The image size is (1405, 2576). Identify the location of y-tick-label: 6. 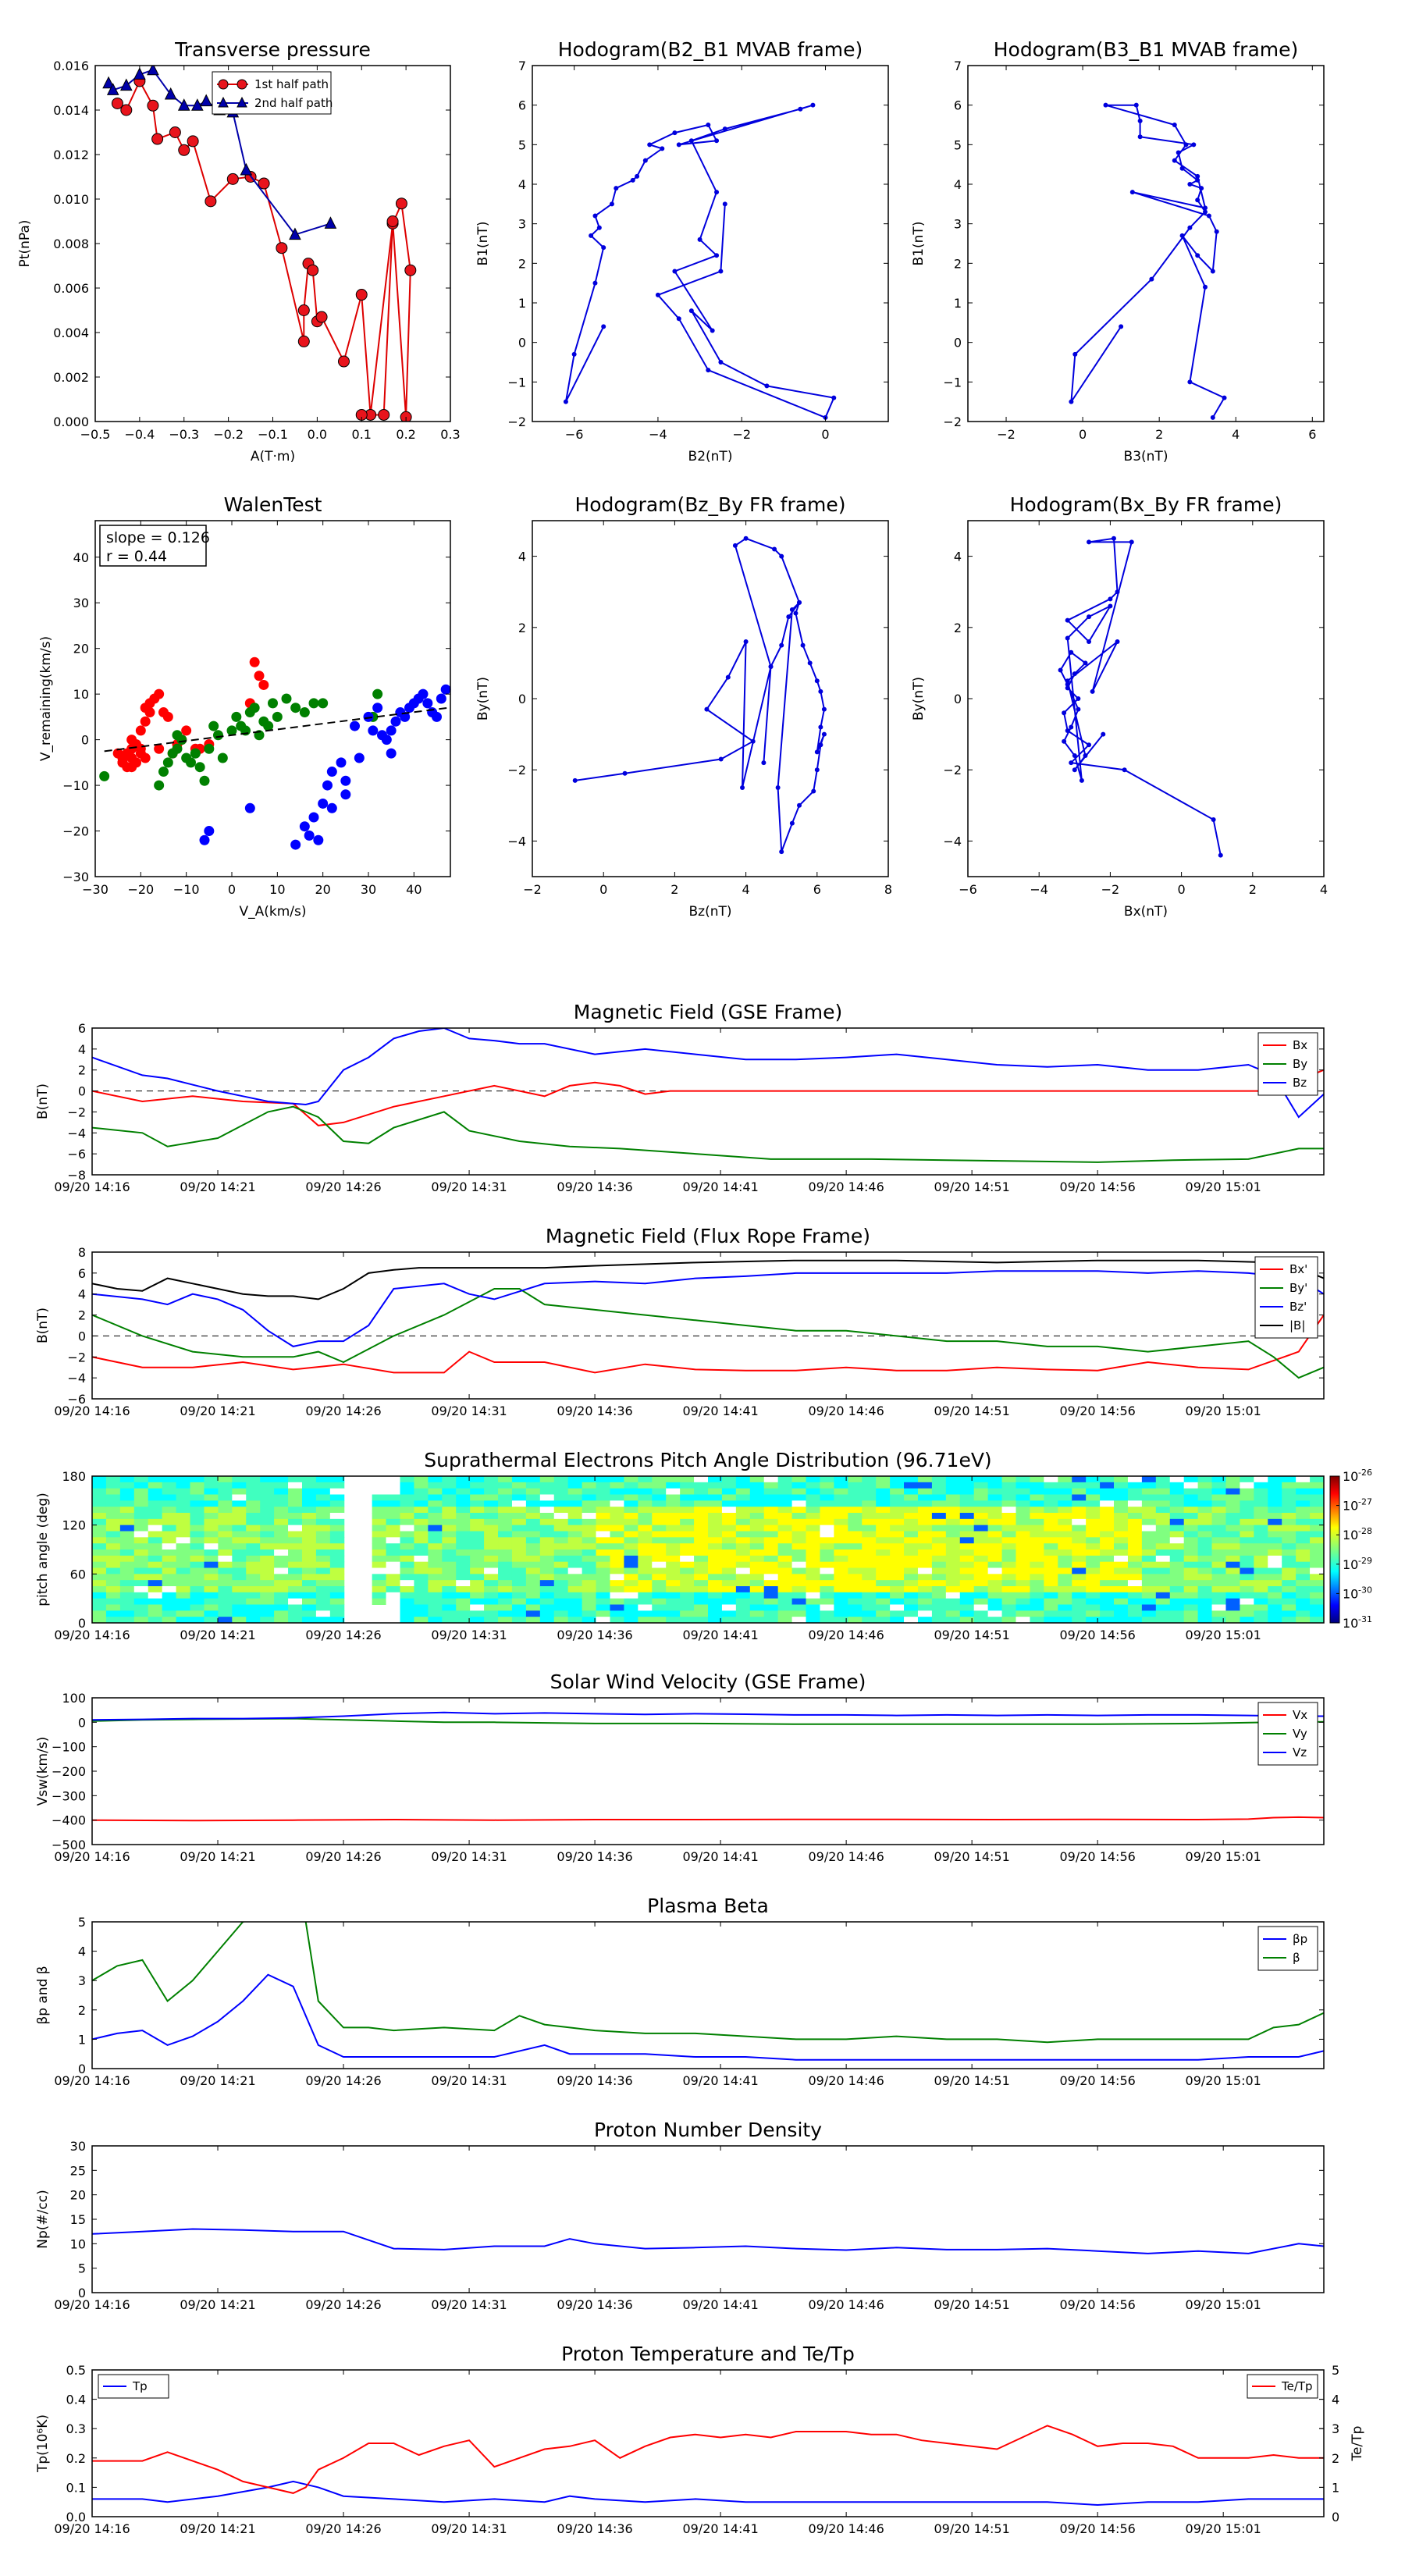
(82, 1028).